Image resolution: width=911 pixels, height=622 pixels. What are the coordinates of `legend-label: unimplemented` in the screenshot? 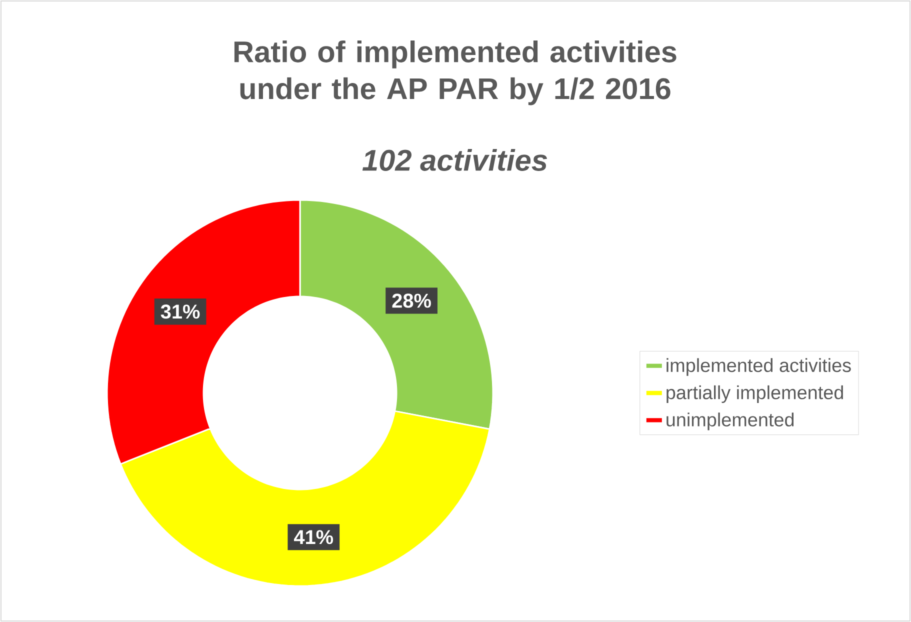 It's located at (730, 421).